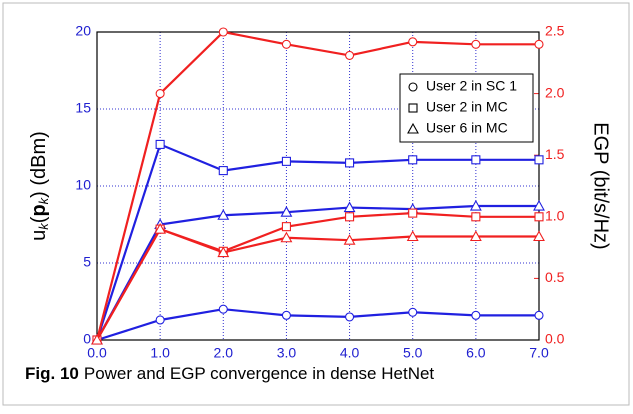 The image size is (633, 414). Describe the element at coordinates (601, 185) in the screenshot. I see `y2-axis-label: EGP (bit/s/Hz)` at that location.